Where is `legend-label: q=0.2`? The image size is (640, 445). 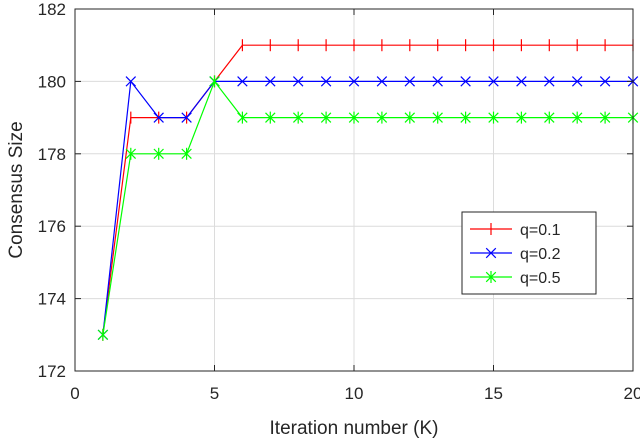
legend-label: q=0.2 is located at coordinates (540, 254).